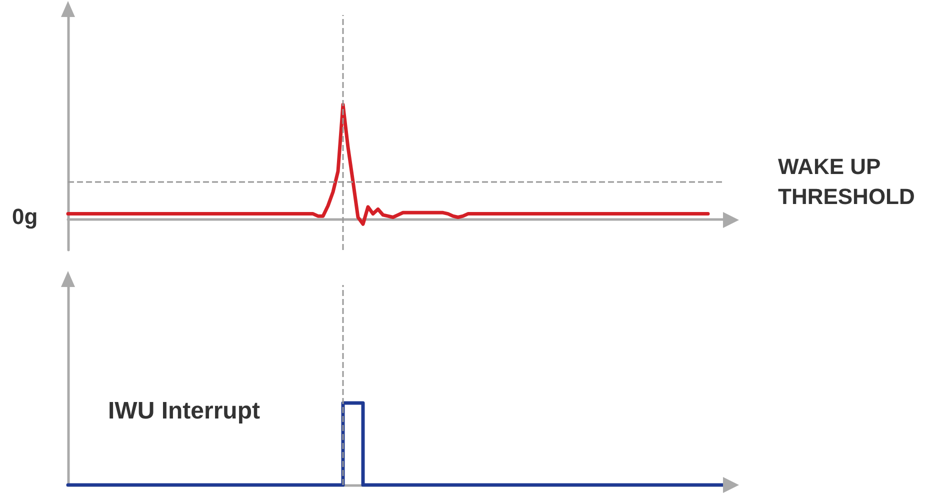  Describe the element at coordinates (184, 411) in the screenshot. I see `annotation: IWU Interrupt` at that location.